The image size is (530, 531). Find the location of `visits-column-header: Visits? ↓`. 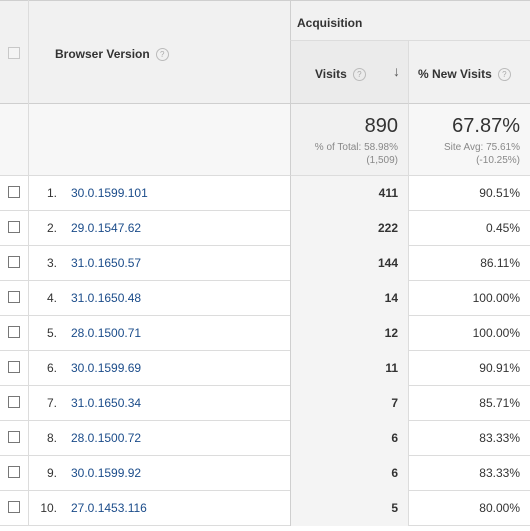

visits-column-header: Visits? ↓ is located at coordinates (349, 72).